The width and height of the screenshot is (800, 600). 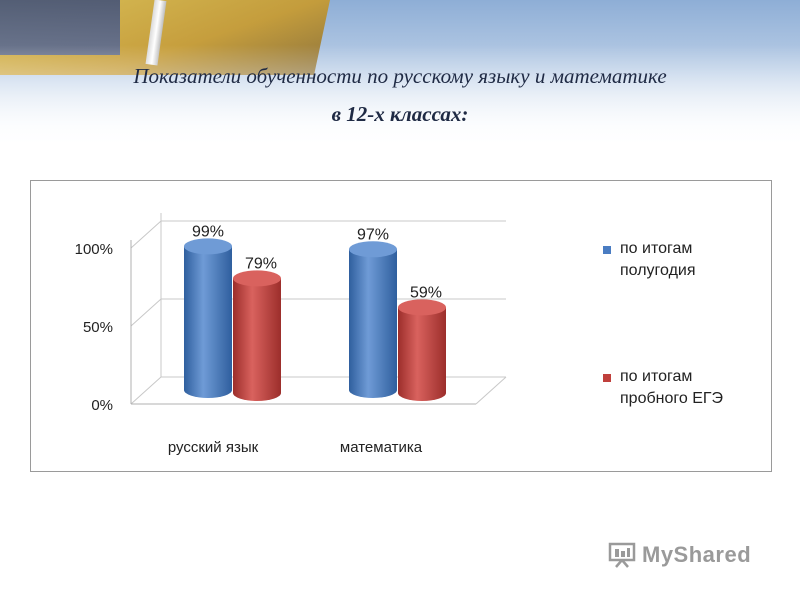 I want to click on chart-bars: 99% 97% 79% 59%, so click(x=315, y=312).